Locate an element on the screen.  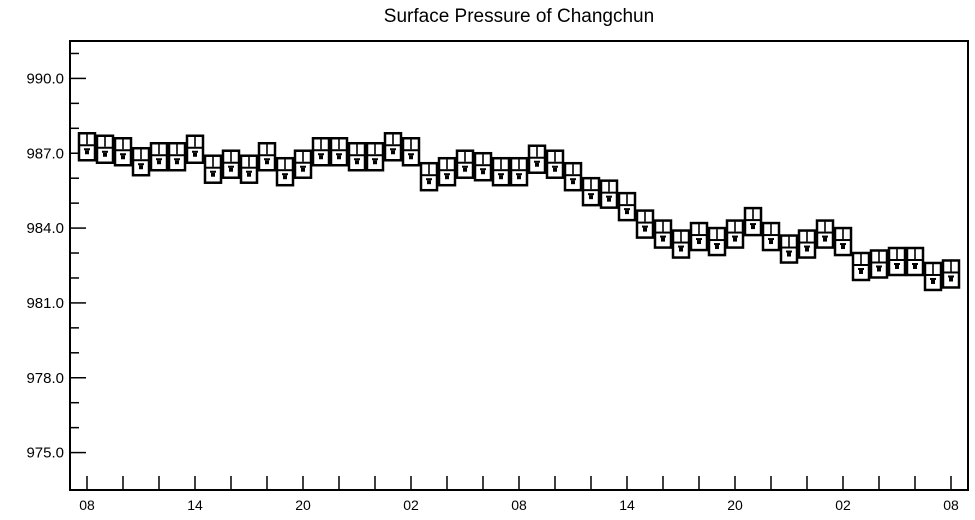
x-tick-label: 14 is located at coordinates (627, 505).